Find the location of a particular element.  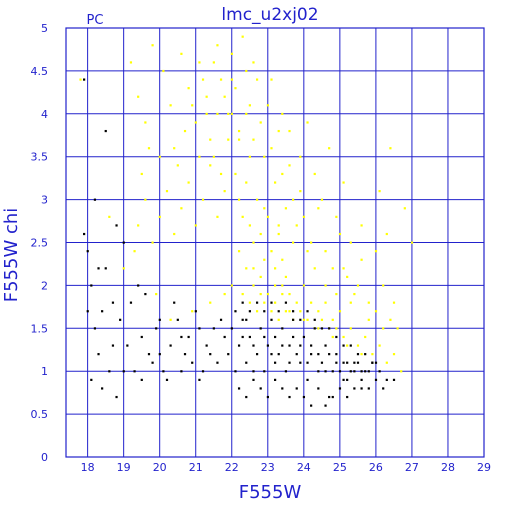

y-tick-label: 0.5 is located at coordinates (40, 414).